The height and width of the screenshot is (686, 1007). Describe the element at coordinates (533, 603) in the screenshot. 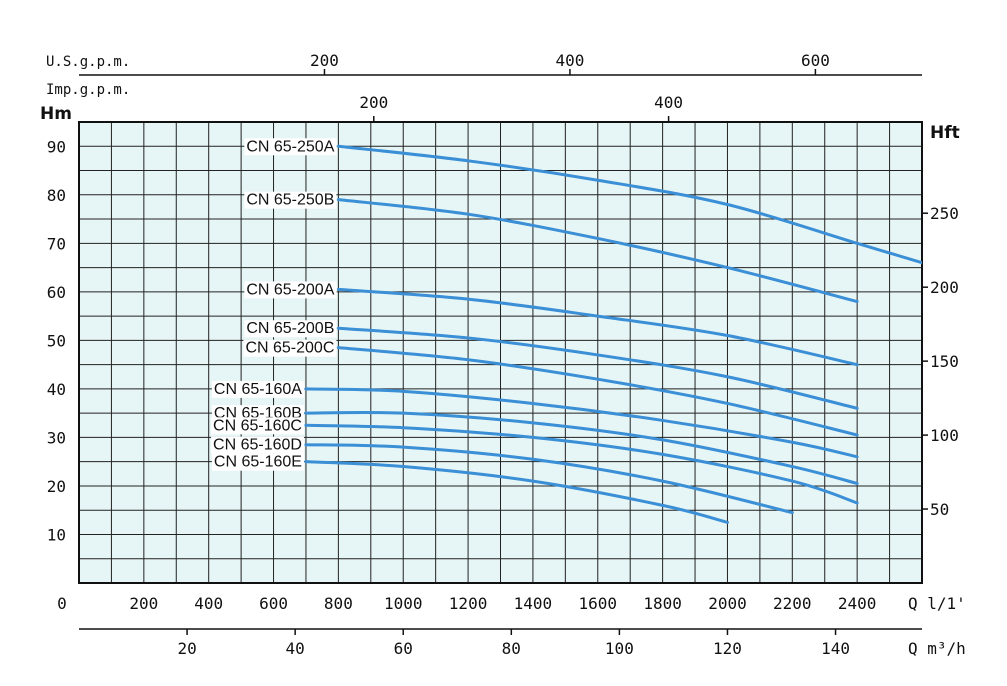

I see `x-tick-label: 1400` at that location.